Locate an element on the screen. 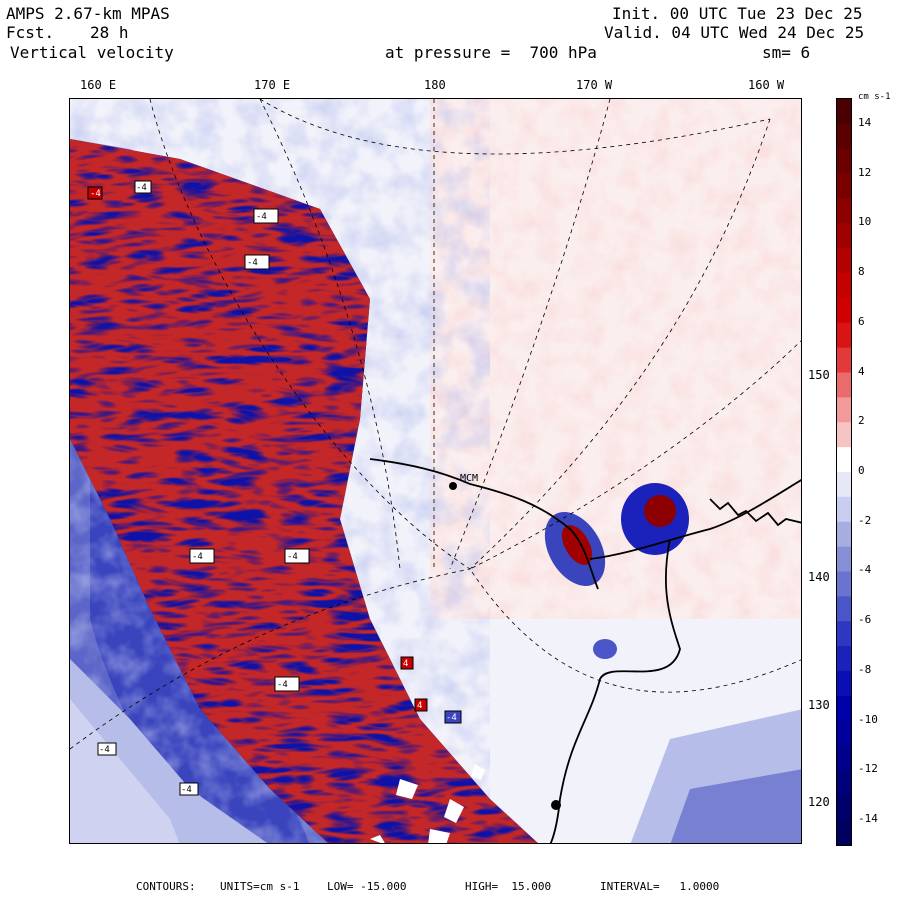  colorbar-tick-label: 4 is located at coordinates (861, 371).